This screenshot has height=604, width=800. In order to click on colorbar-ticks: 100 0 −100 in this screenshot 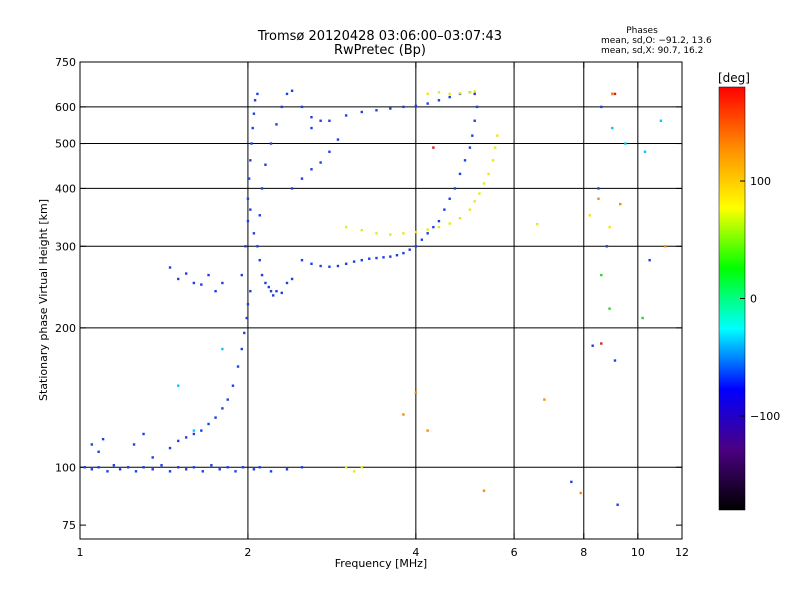, I will do `click(760, 299)`.